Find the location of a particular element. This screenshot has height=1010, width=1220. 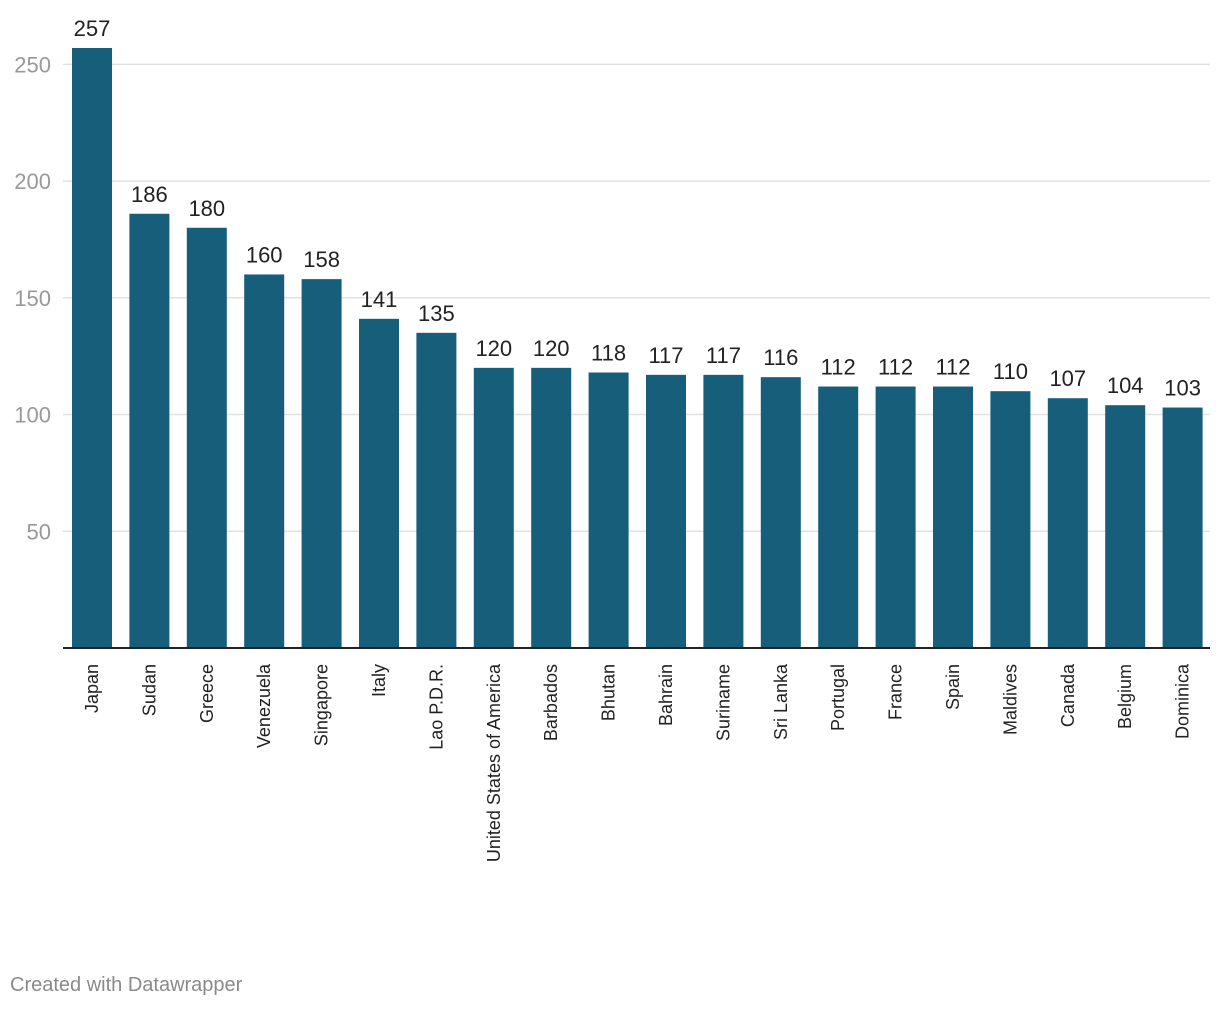

y-axis-ticks: 50 100 150 200 250 is located at coordinates (32, 298).